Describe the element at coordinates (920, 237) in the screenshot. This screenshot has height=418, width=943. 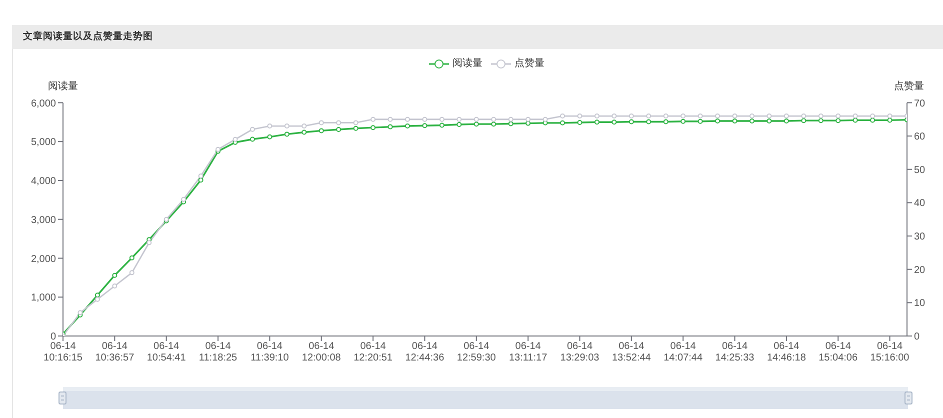
I see `y2-tick-label: 30` at that location.